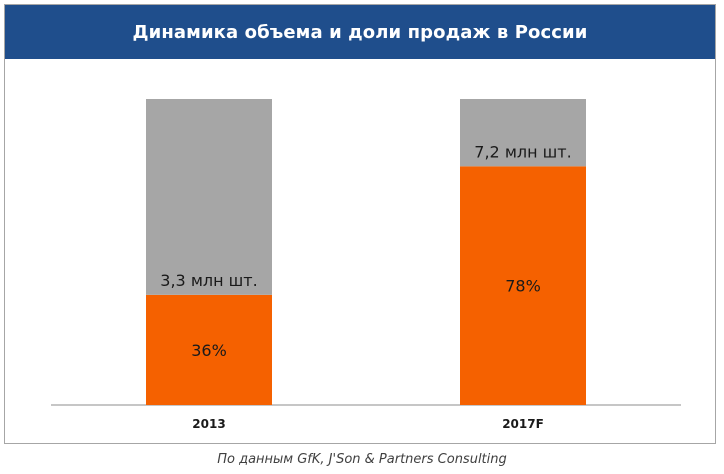 The width and height of the screenshot is (724, 474). I want to click on chart-title: Динамика объема и доли продаж в России, so click(360, 32).